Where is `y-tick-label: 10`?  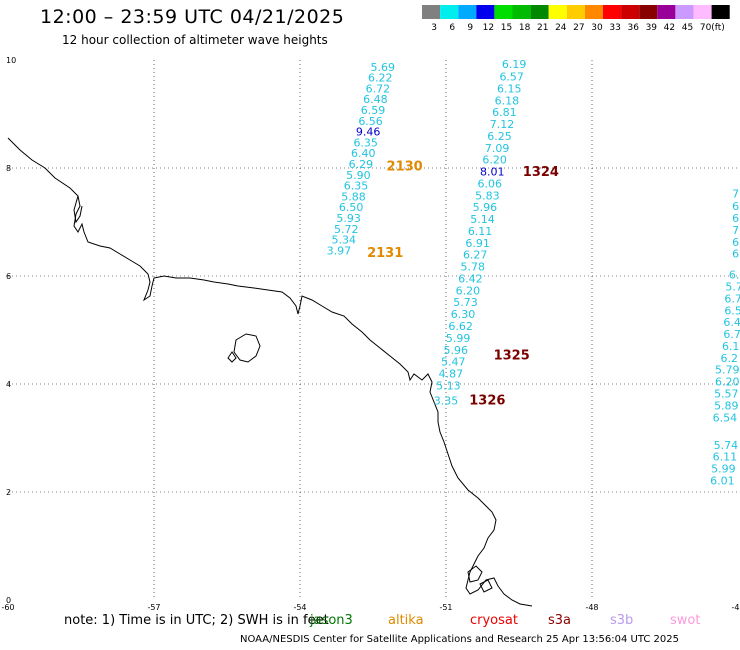
y-tick-label: 10 is located at coordinates (11, 60).